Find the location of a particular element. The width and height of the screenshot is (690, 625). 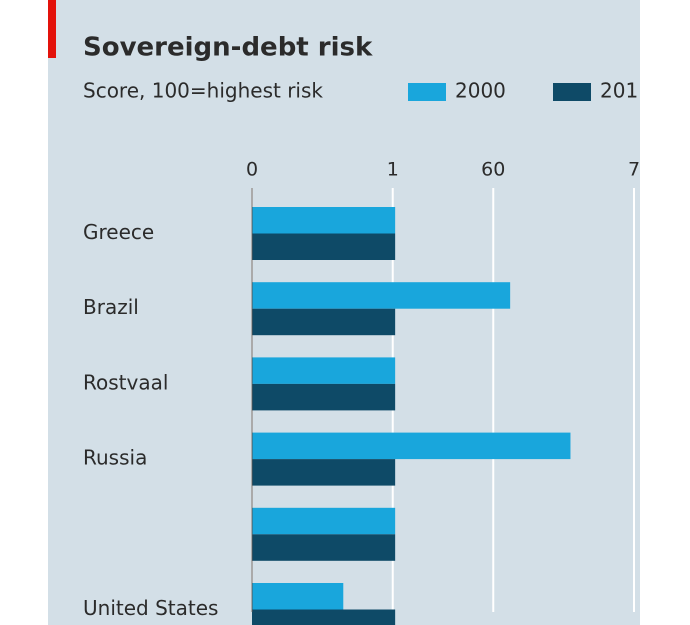

x-tick-label: 60 is located at coordinates (493, 170).